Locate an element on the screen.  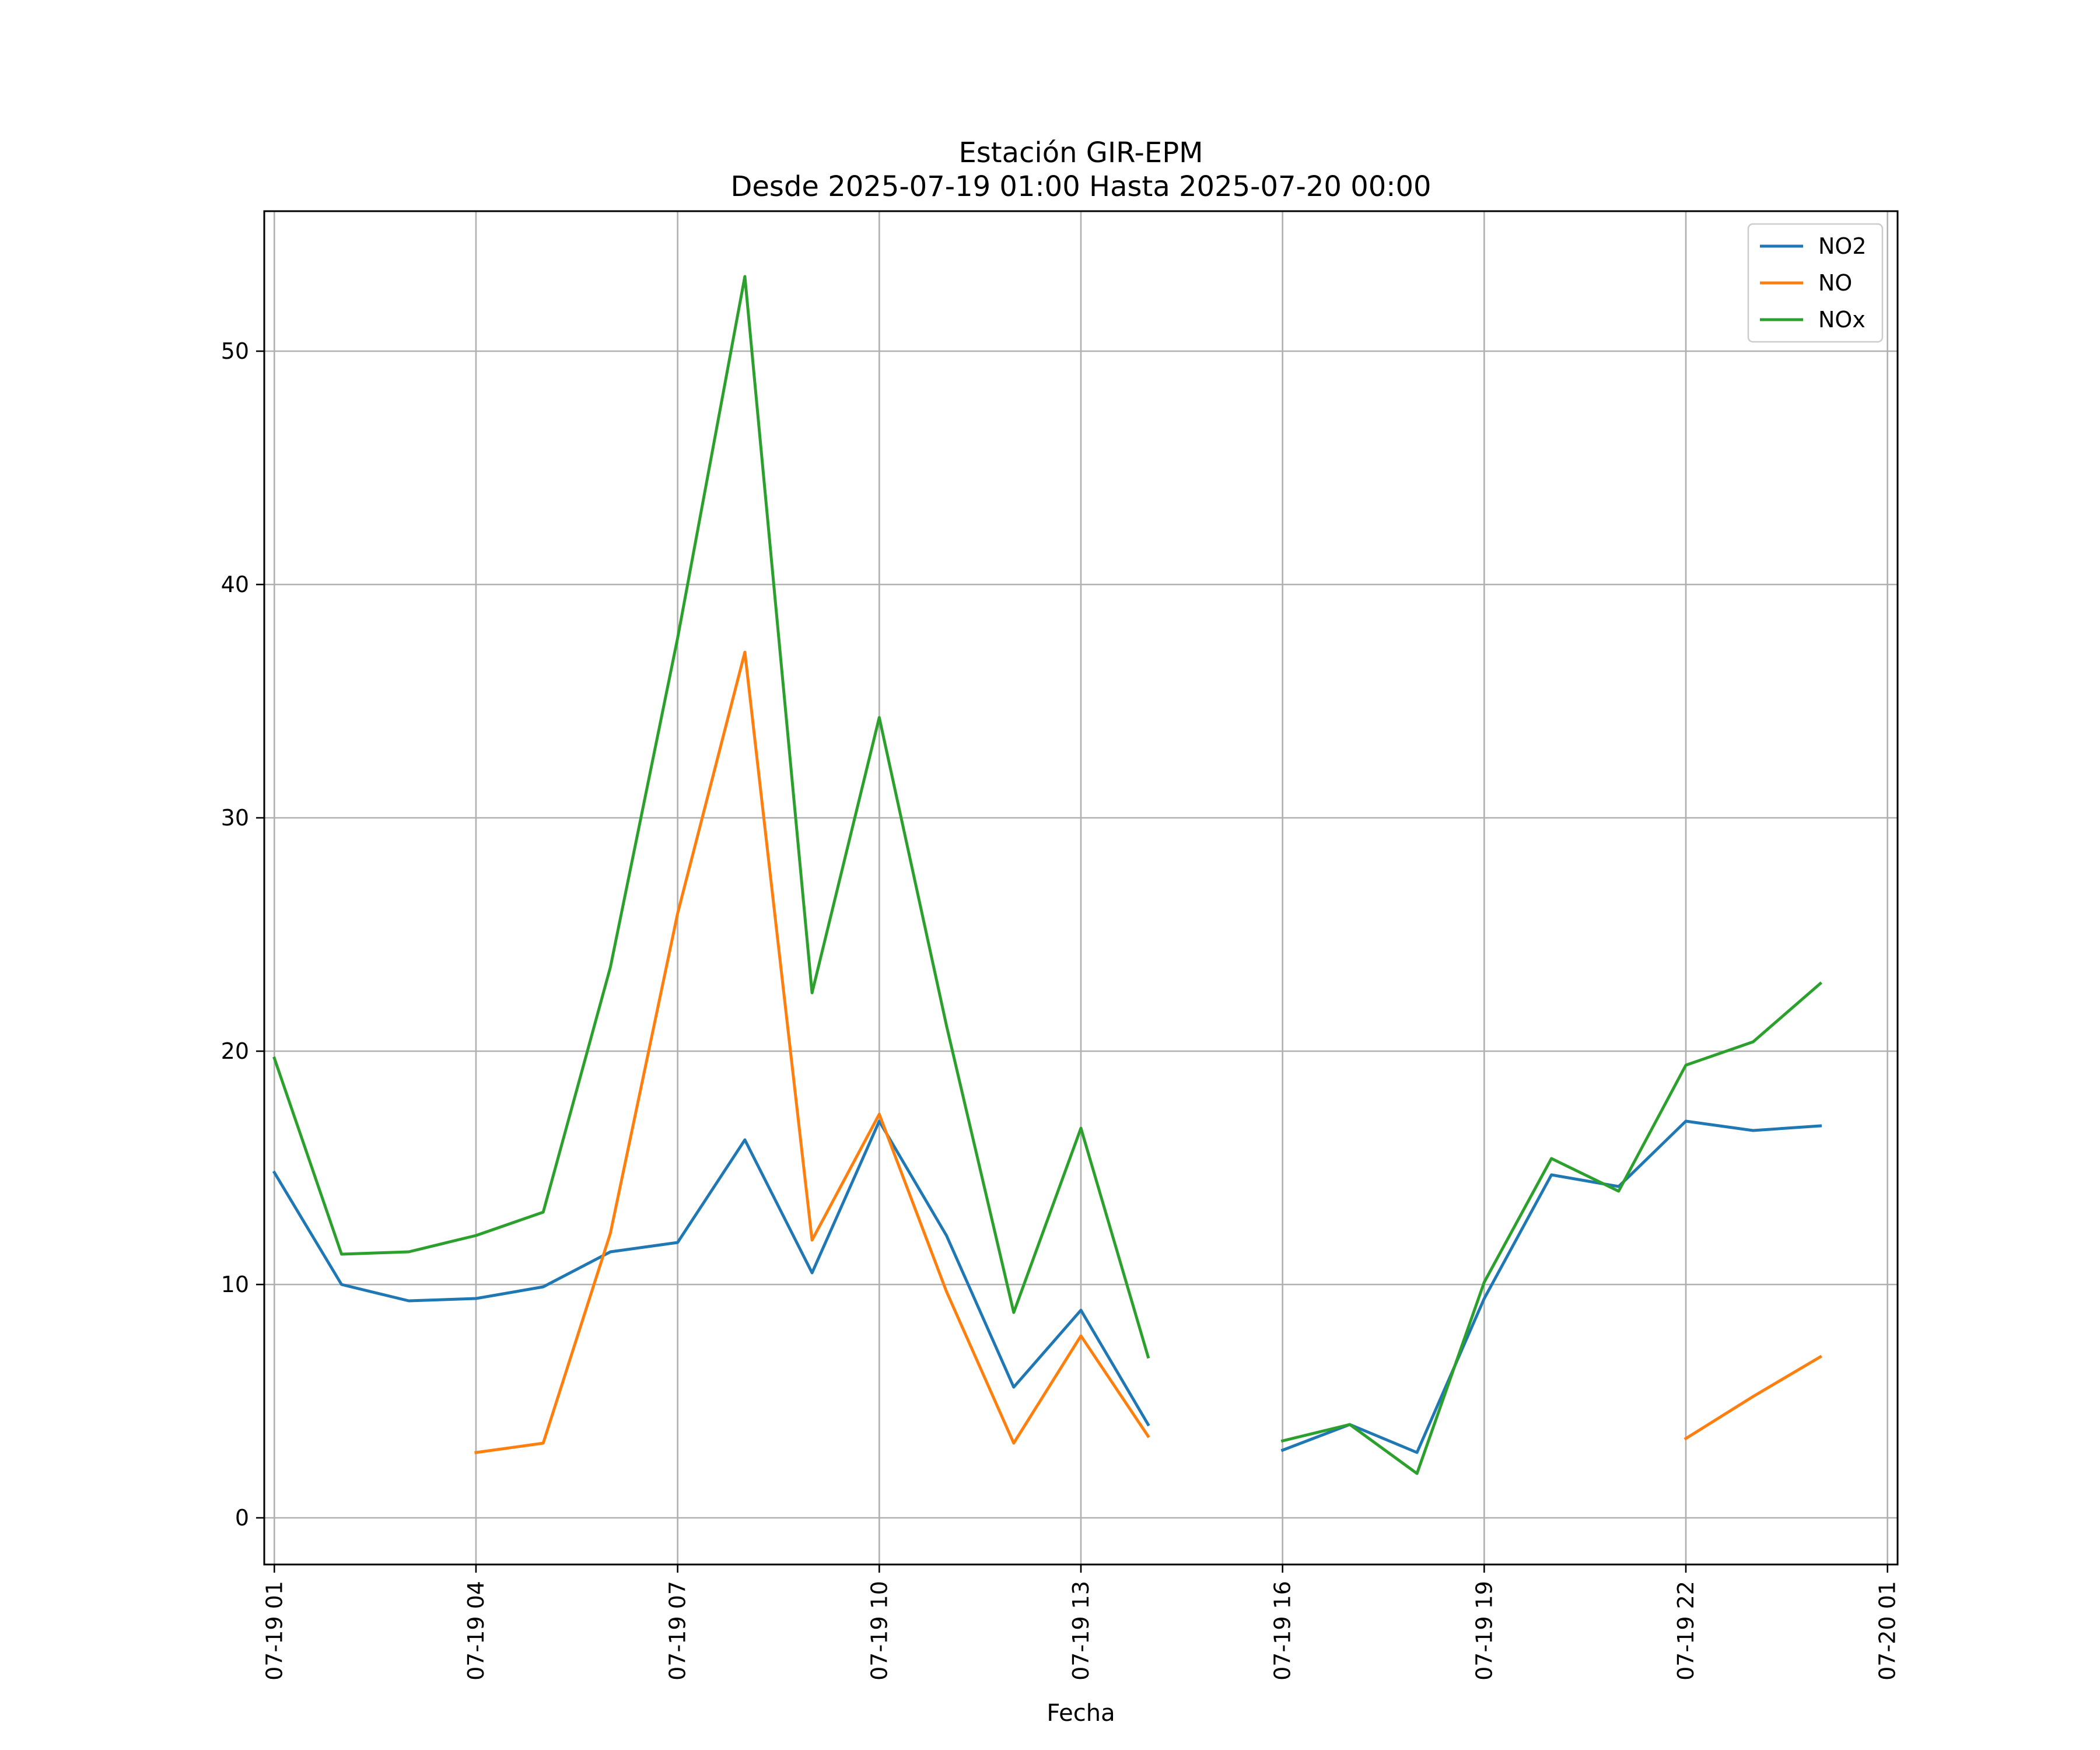
x-tick-label: 07-19 16 is located at coordinates (1283, 1631).